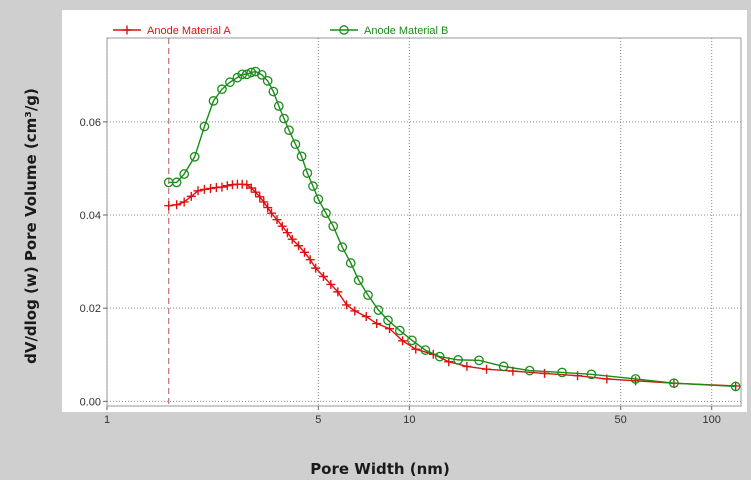 The height and width of the screenshot is (480, 751). What do you see at coordinates (90, 216) in the screenshot?
I see `y-tick-label: 0.04` at bounding box center [90, 216].